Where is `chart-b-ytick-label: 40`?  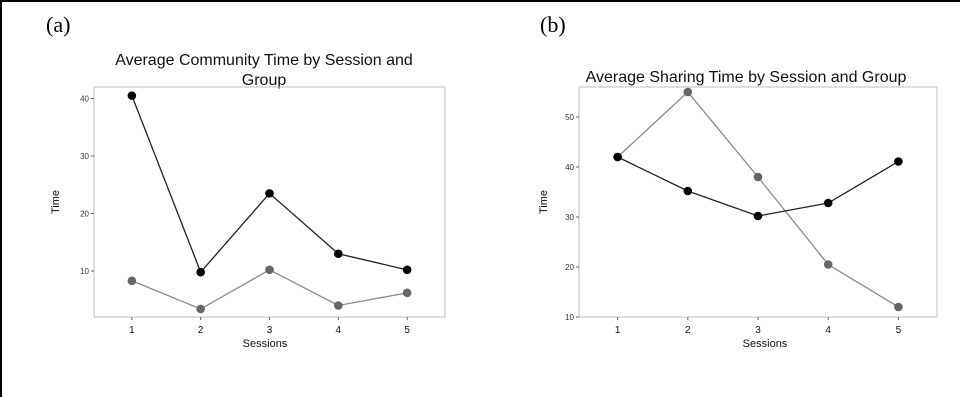 chart-b-ytick-label: 40 is located at coordinates (569, 167).